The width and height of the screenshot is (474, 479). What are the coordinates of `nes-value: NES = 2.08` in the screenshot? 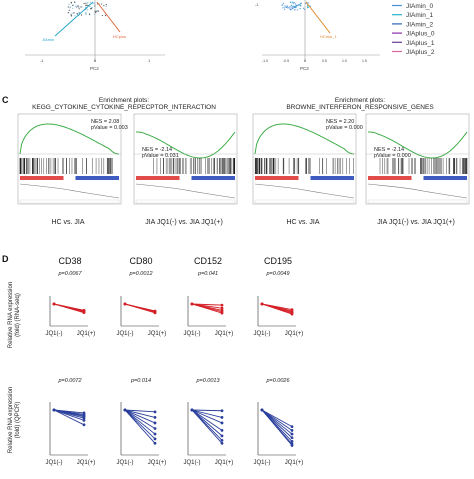 It's located at (105, 122).